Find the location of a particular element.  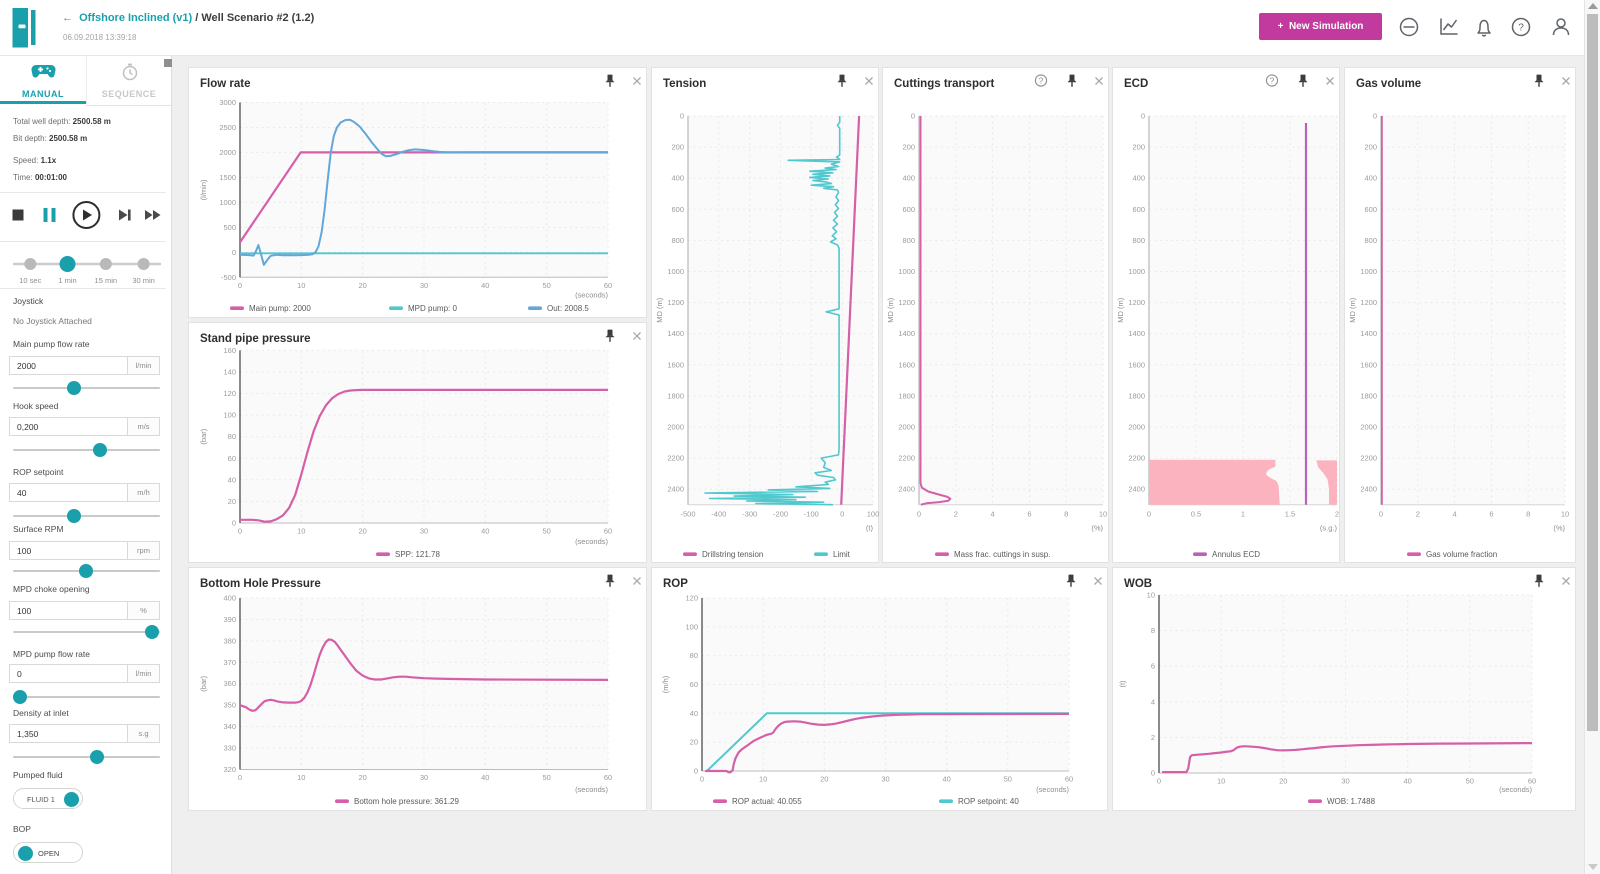

svg-text: 8 is located at coordinates (1066, 514).